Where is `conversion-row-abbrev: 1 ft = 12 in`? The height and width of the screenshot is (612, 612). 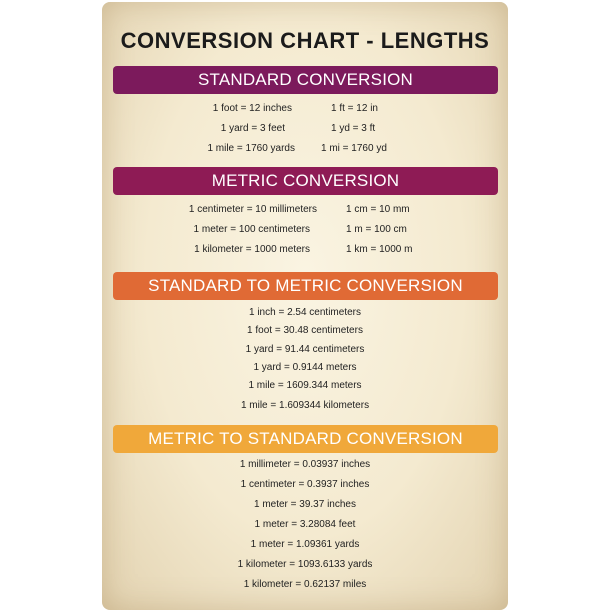
conversion-row-abbrev: 1 ft = 12 in is located at coordinates (354, 108).